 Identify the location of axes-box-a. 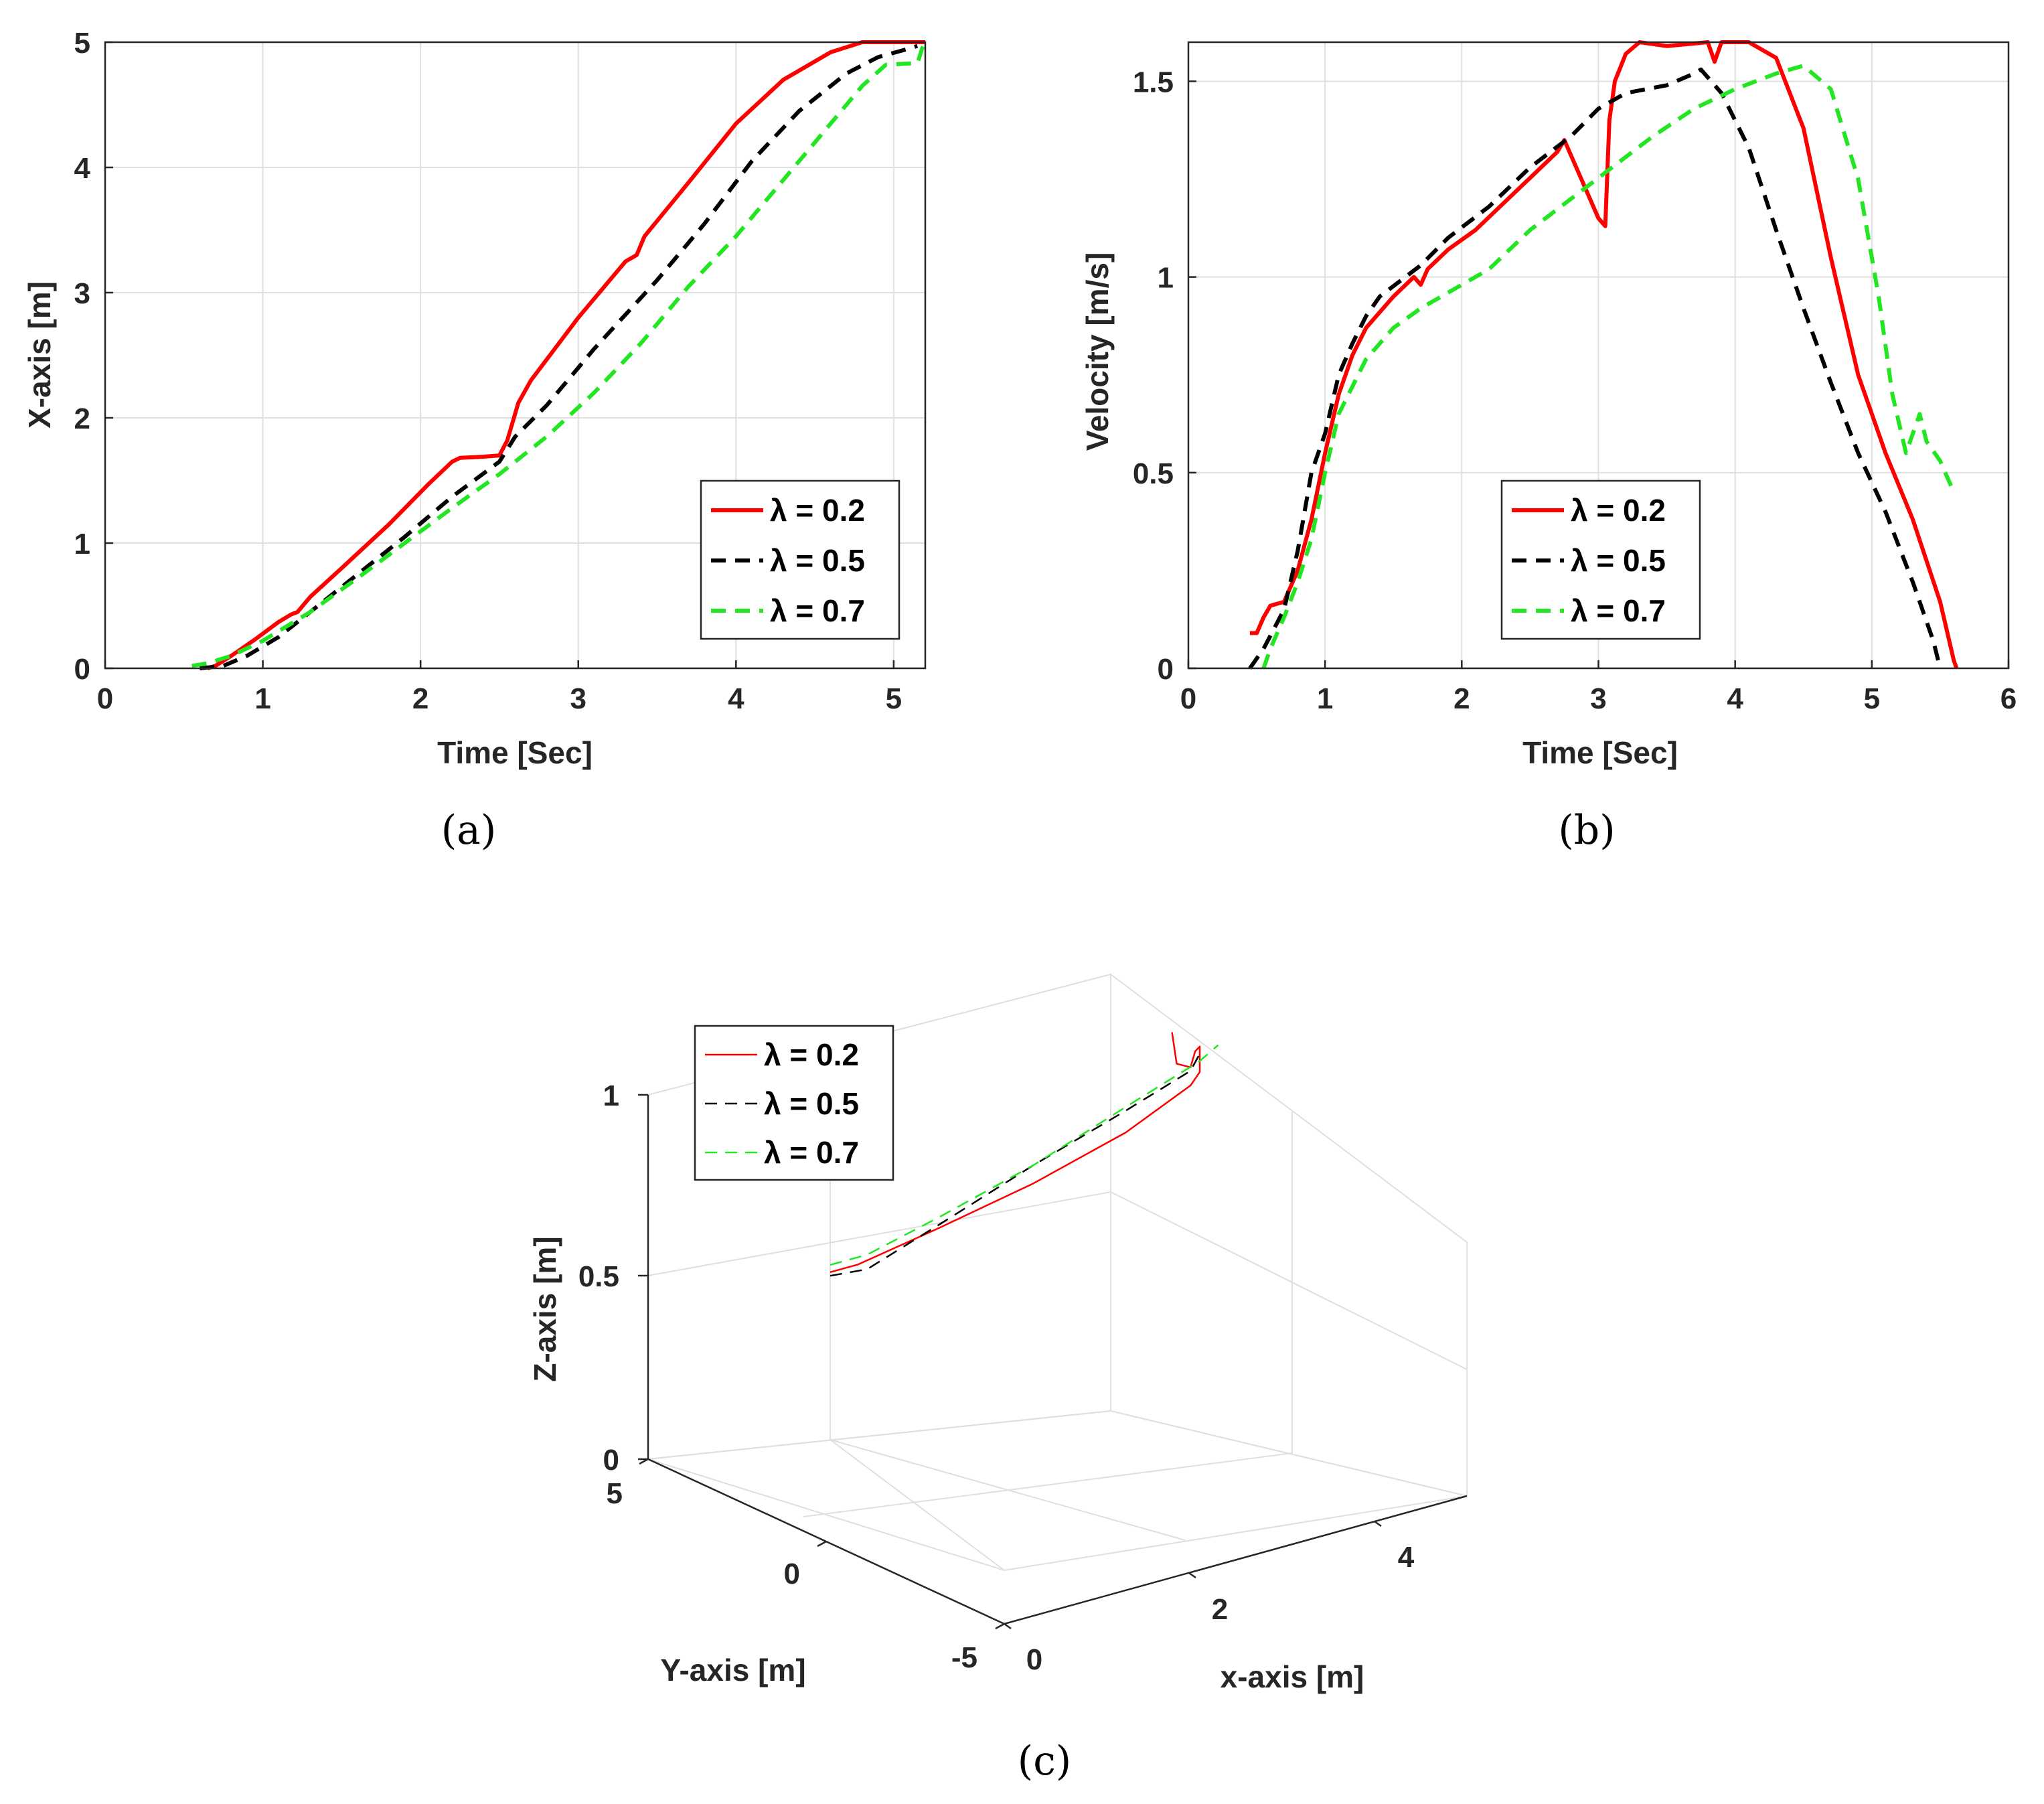
(515, 355).